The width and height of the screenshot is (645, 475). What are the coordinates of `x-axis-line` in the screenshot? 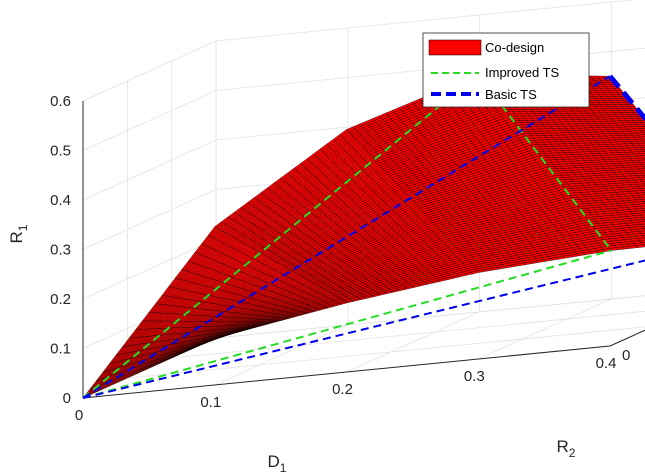 It's located at (346, 372).